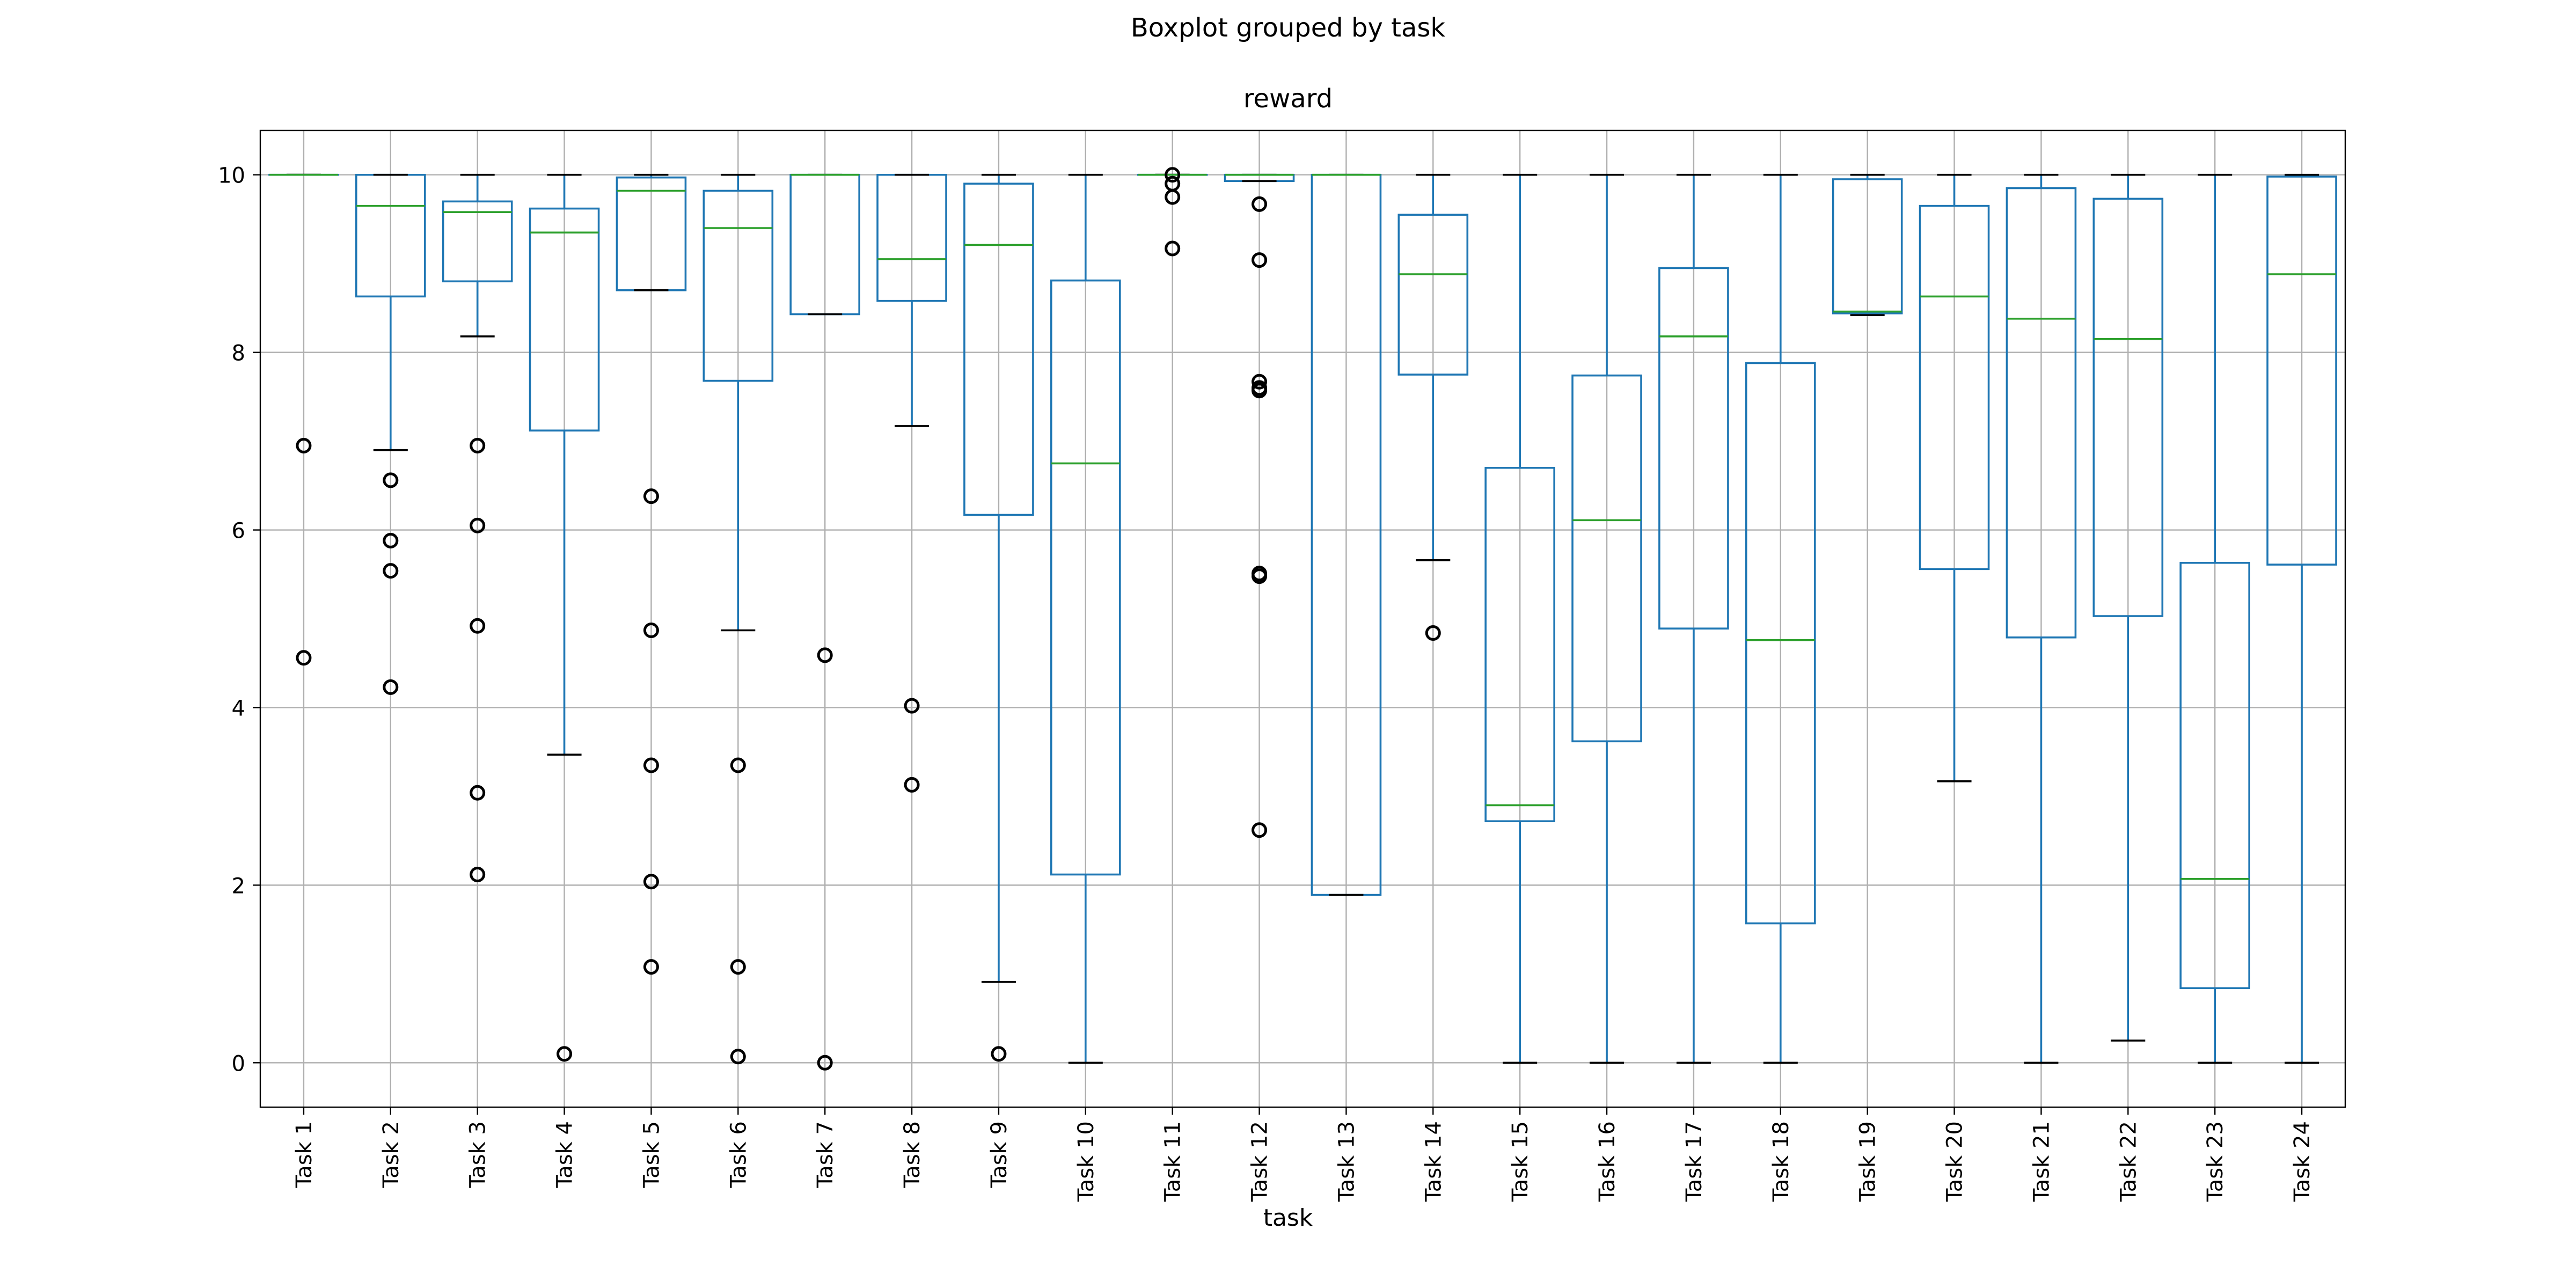 This screenshot has width=2576, height=1288. Describe the element at coordinates (1260, 1161) in the screenshot. I see `x-tick-label: Task 12` at that location.